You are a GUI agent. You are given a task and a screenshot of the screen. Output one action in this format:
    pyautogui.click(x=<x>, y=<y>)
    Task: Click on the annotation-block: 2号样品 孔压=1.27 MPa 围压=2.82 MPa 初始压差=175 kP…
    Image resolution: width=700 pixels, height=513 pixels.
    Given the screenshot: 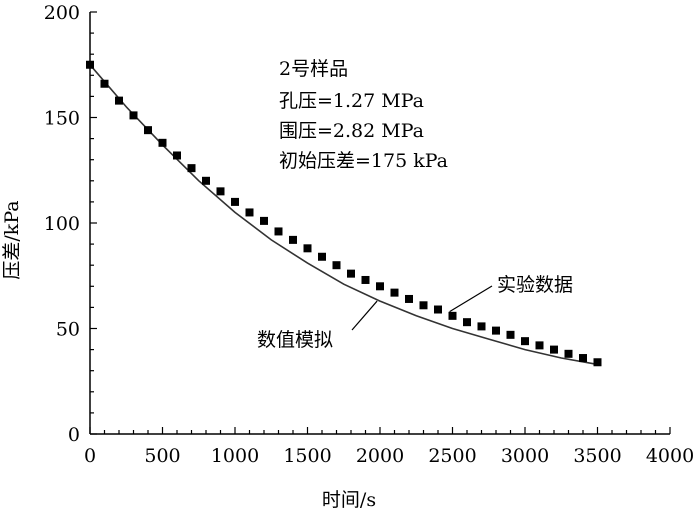 What is the action you would take?
    pyautogui.click(x=363, y=115)
    